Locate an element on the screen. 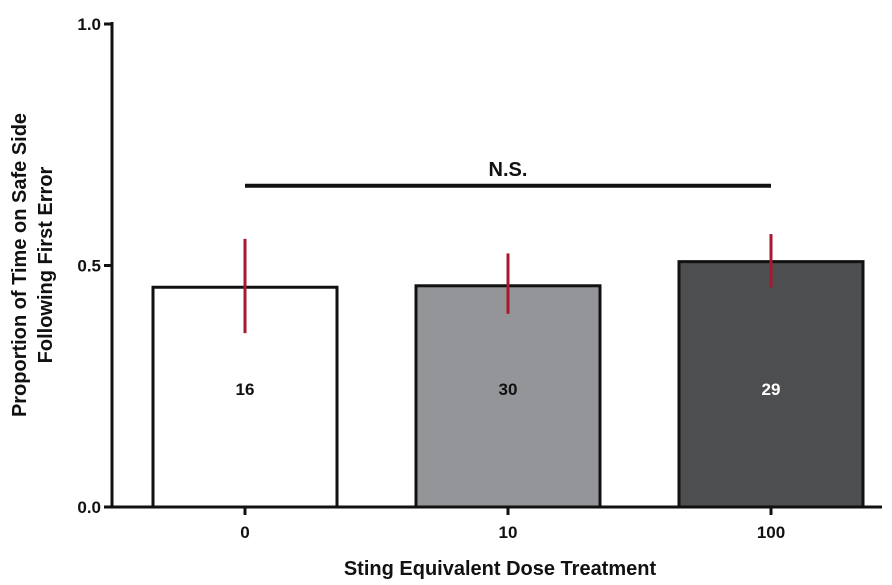  significance-label: N.S. is located at coordinates (508, 170).